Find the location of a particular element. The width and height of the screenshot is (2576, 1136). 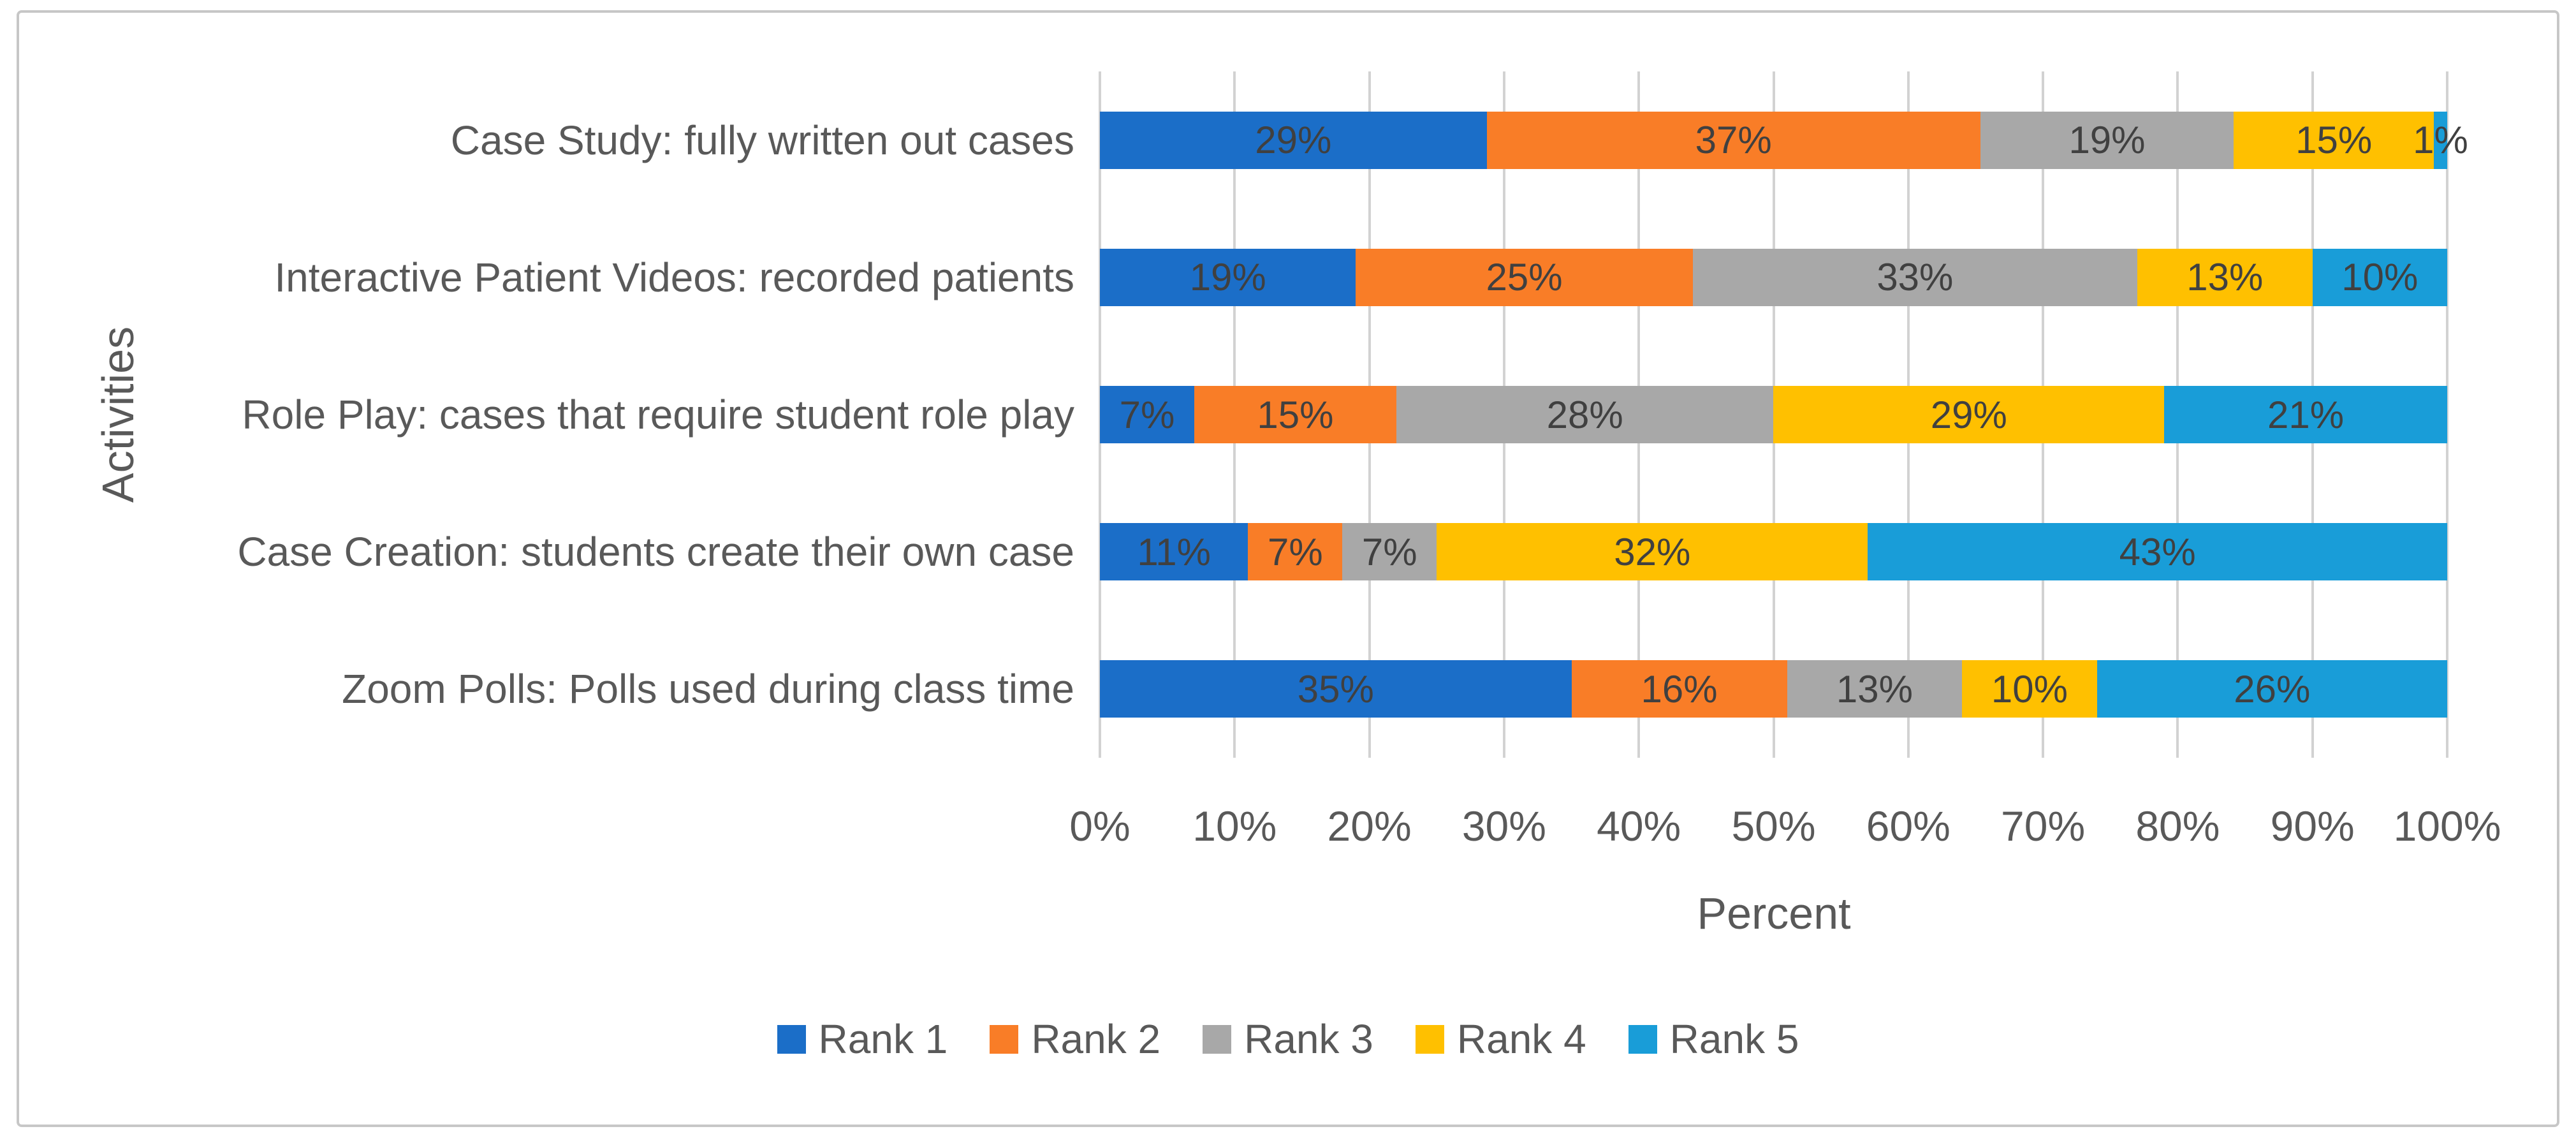

bar-segment: 43% is located at coordinates (2157, 552).